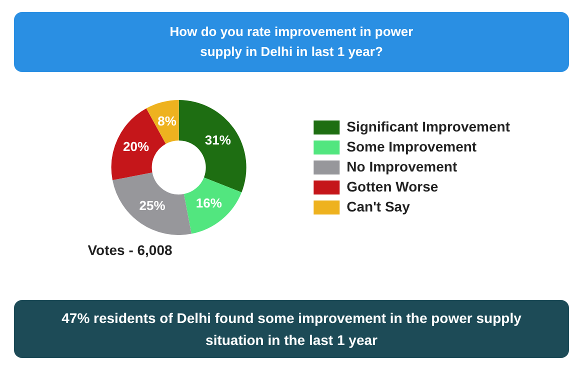  I want to click on data-label: 20%, so click(136, 146).